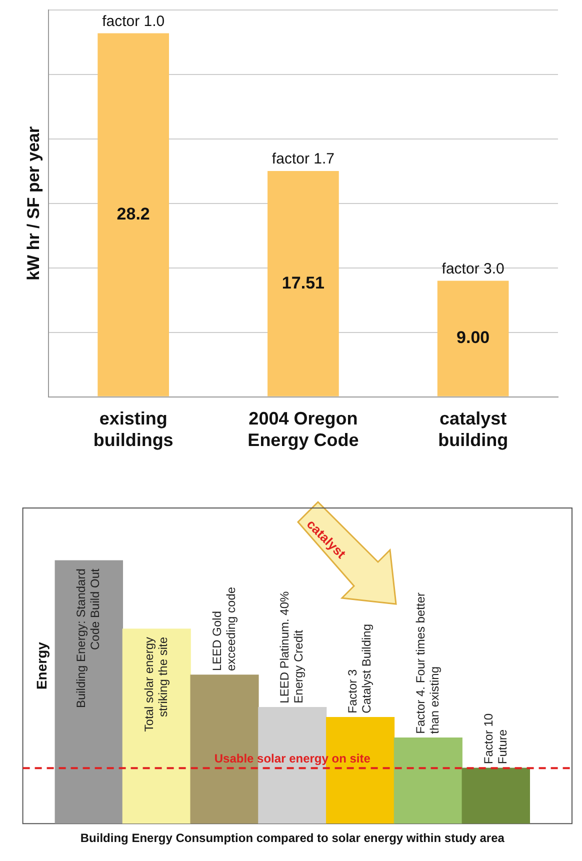  What do you see at coordinates (133, 429) in the screenshot?
I see `x-tick-label: existing buildings` at bounding box center [133, 429].